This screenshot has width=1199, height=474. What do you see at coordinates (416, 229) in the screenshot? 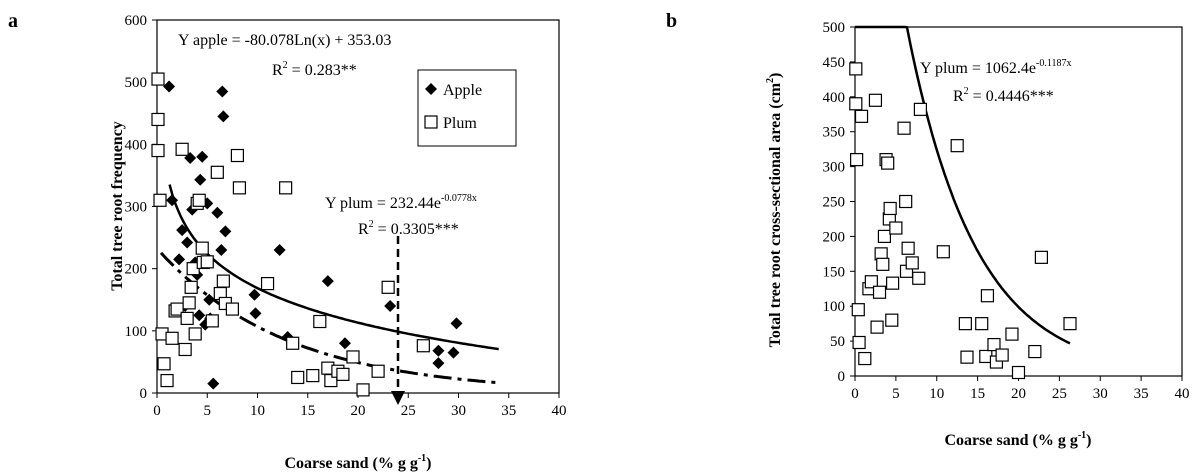
I see `plum-r2-end: = 0.3305***` at bounding box center [416, 229].